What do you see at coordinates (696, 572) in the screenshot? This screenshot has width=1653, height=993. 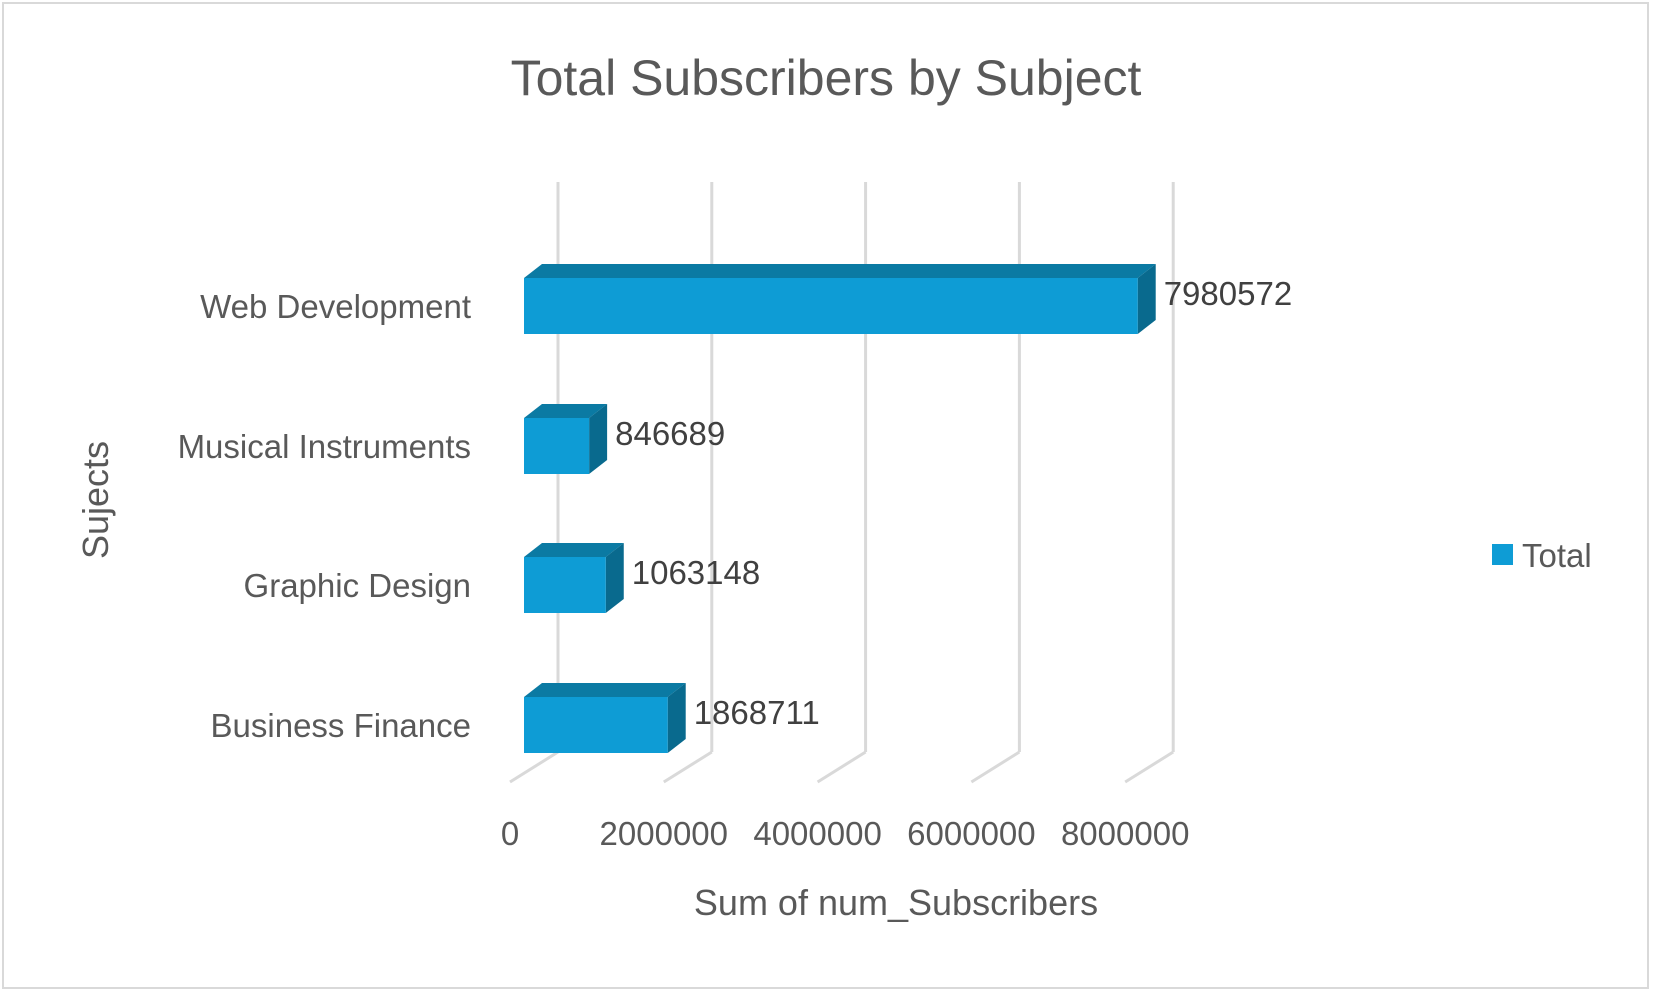 I see `data-label: 1063148` at bounding box center [696, 572].